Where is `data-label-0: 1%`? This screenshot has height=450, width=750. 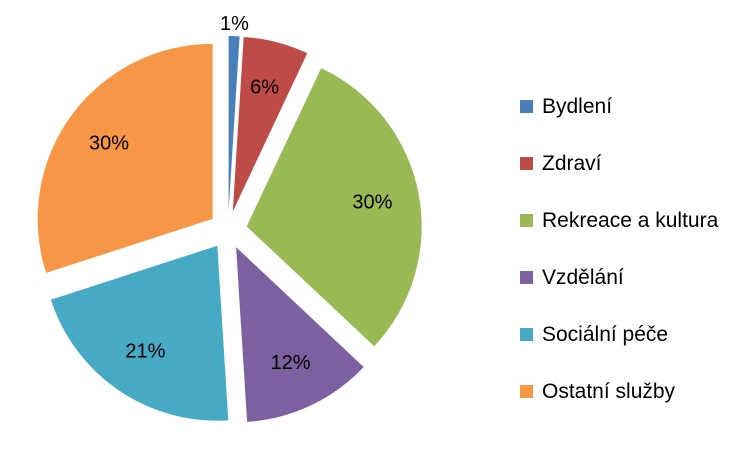
data-label-0: 1% is located at coordinates (234, 24).